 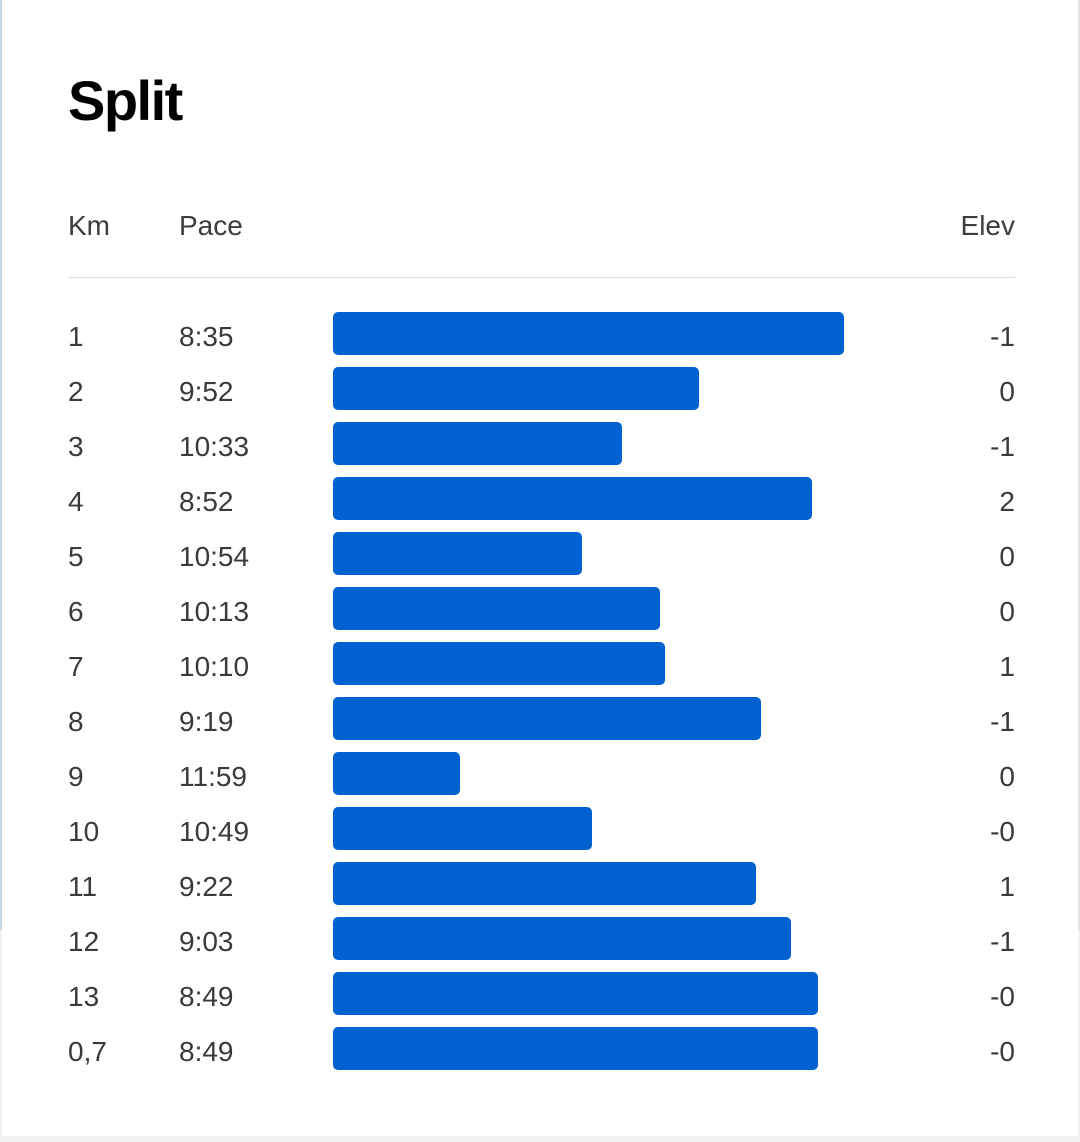 What do you see at coordinates (84, 941) in the screenshot?
I see `split-km-label: 12` at bounding box center [84, 941].